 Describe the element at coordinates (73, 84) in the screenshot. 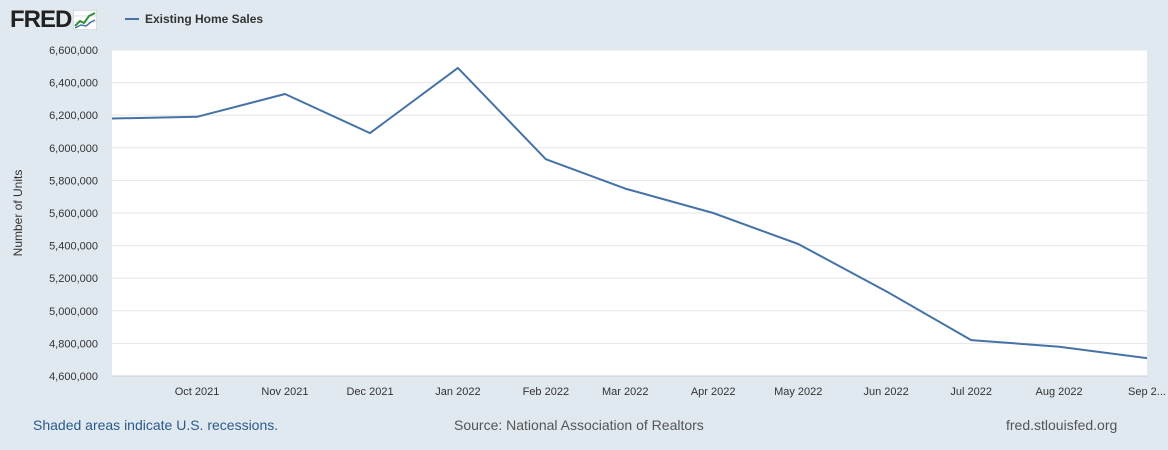

I see `y-tick-label: 6,400,000` at that location.